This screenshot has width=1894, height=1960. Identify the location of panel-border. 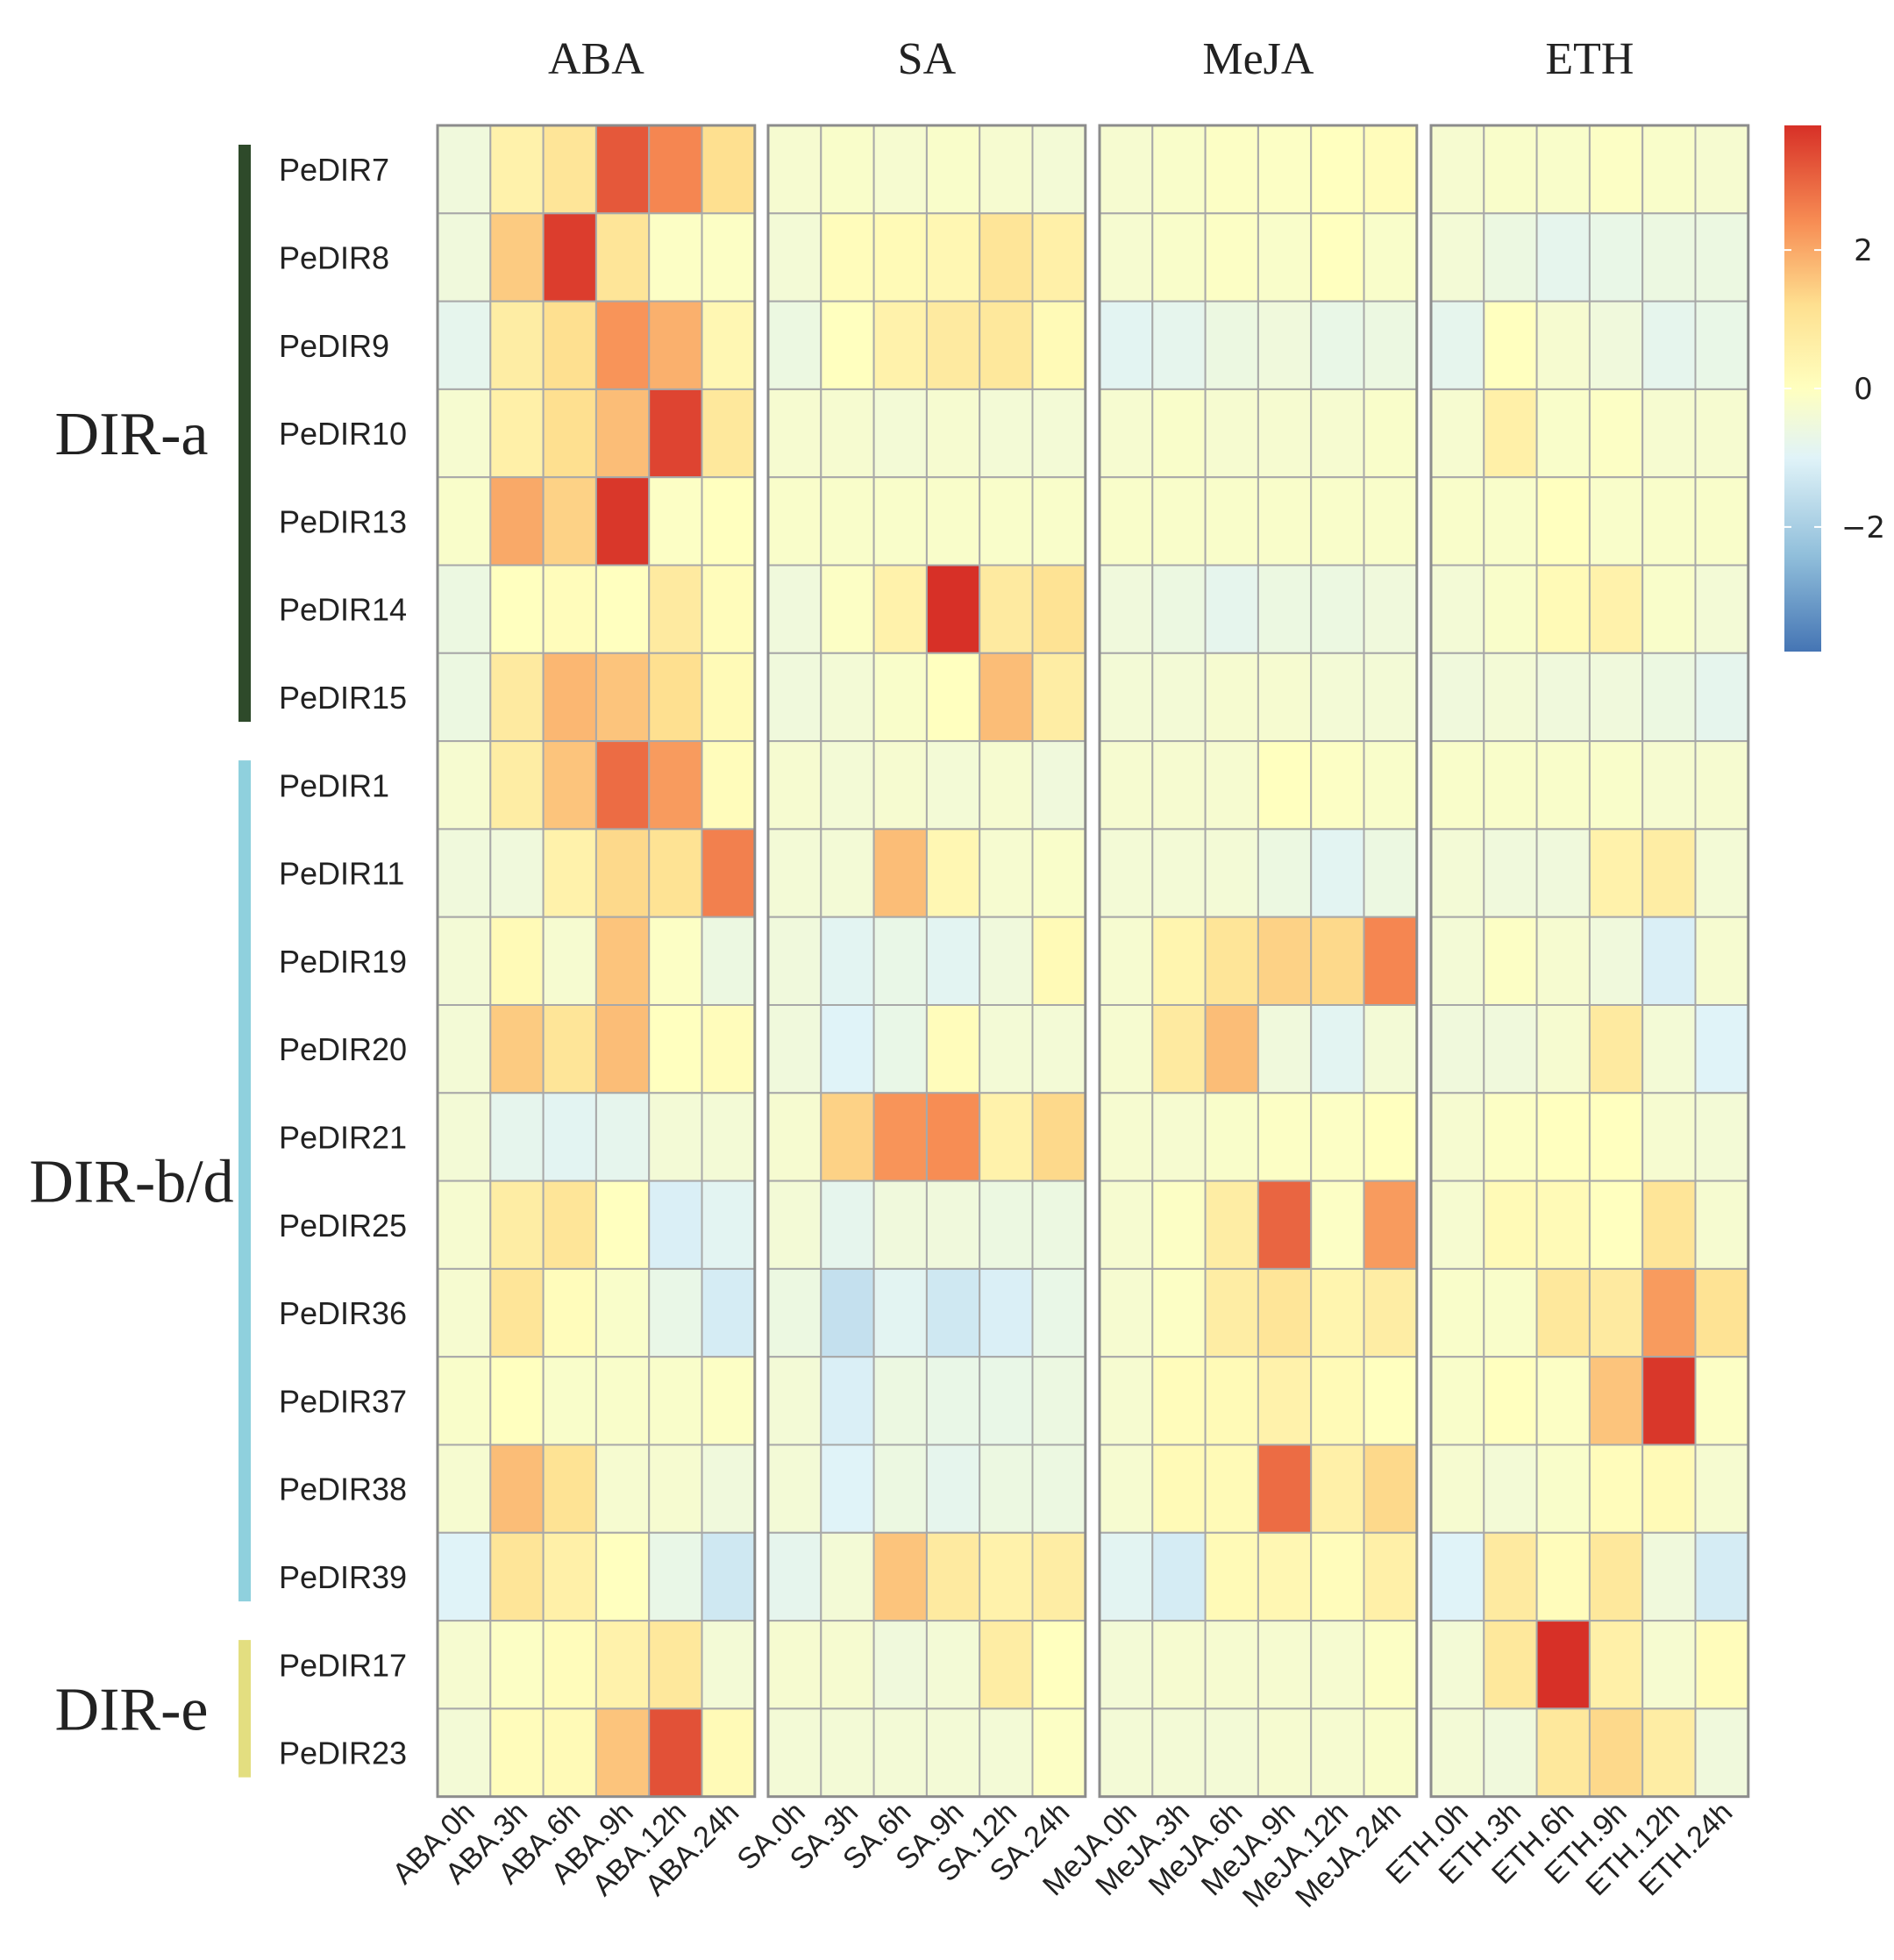
(596, 962).